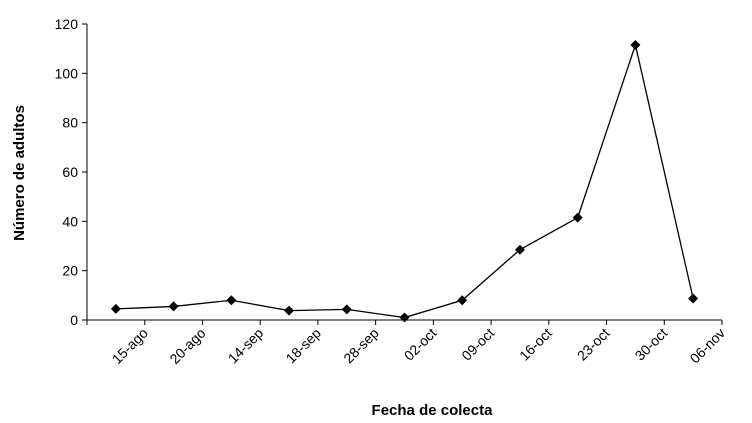  I want to click on y-tick-label: 60, so click(70, 172).